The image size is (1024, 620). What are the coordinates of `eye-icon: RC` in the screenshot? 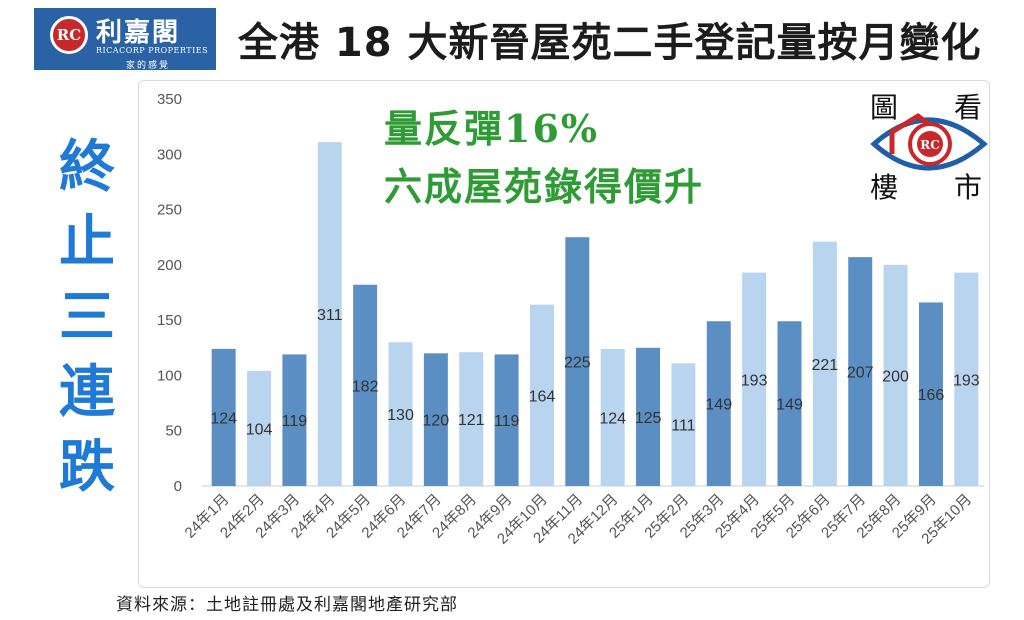 It's located at (929, 141).